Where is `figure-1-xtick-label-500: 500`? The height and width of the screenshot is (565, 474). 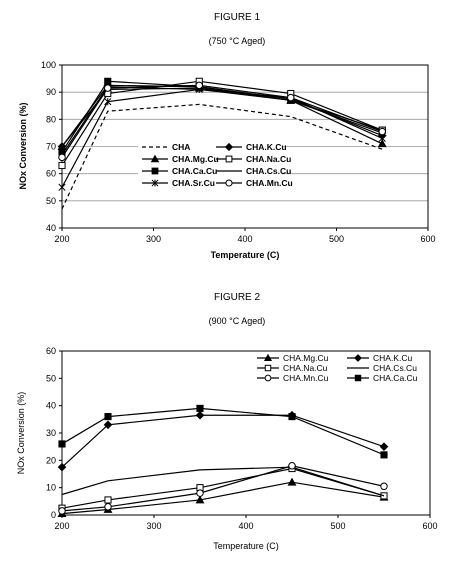
figure-1-xtick-label-500: 500 is located at coordinates (336, 239).